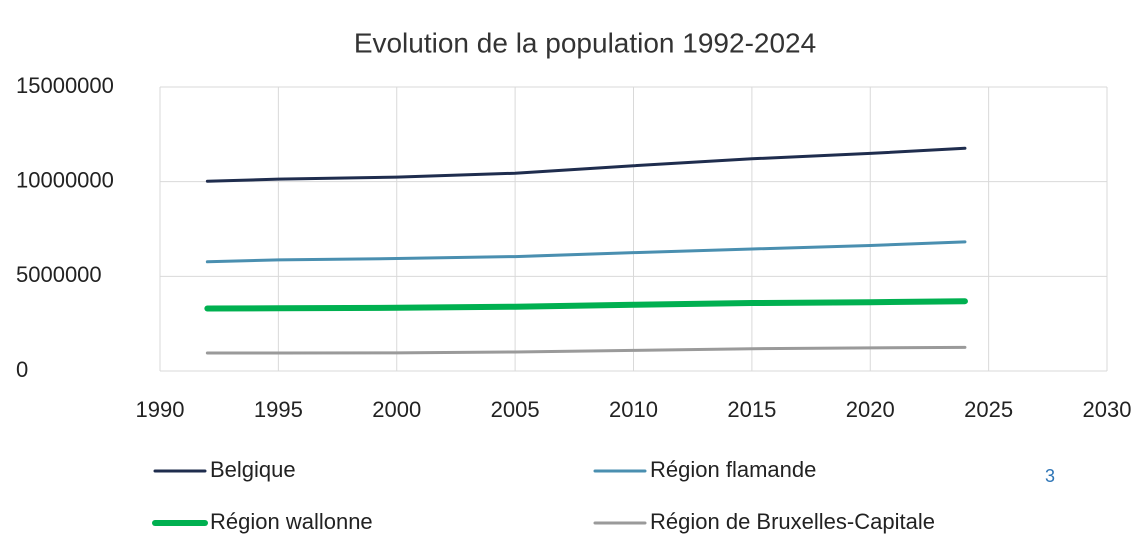  Describe the element at coordinates (870, 409) in the screenshot. I see `x-tick-label: 2020` at that location.